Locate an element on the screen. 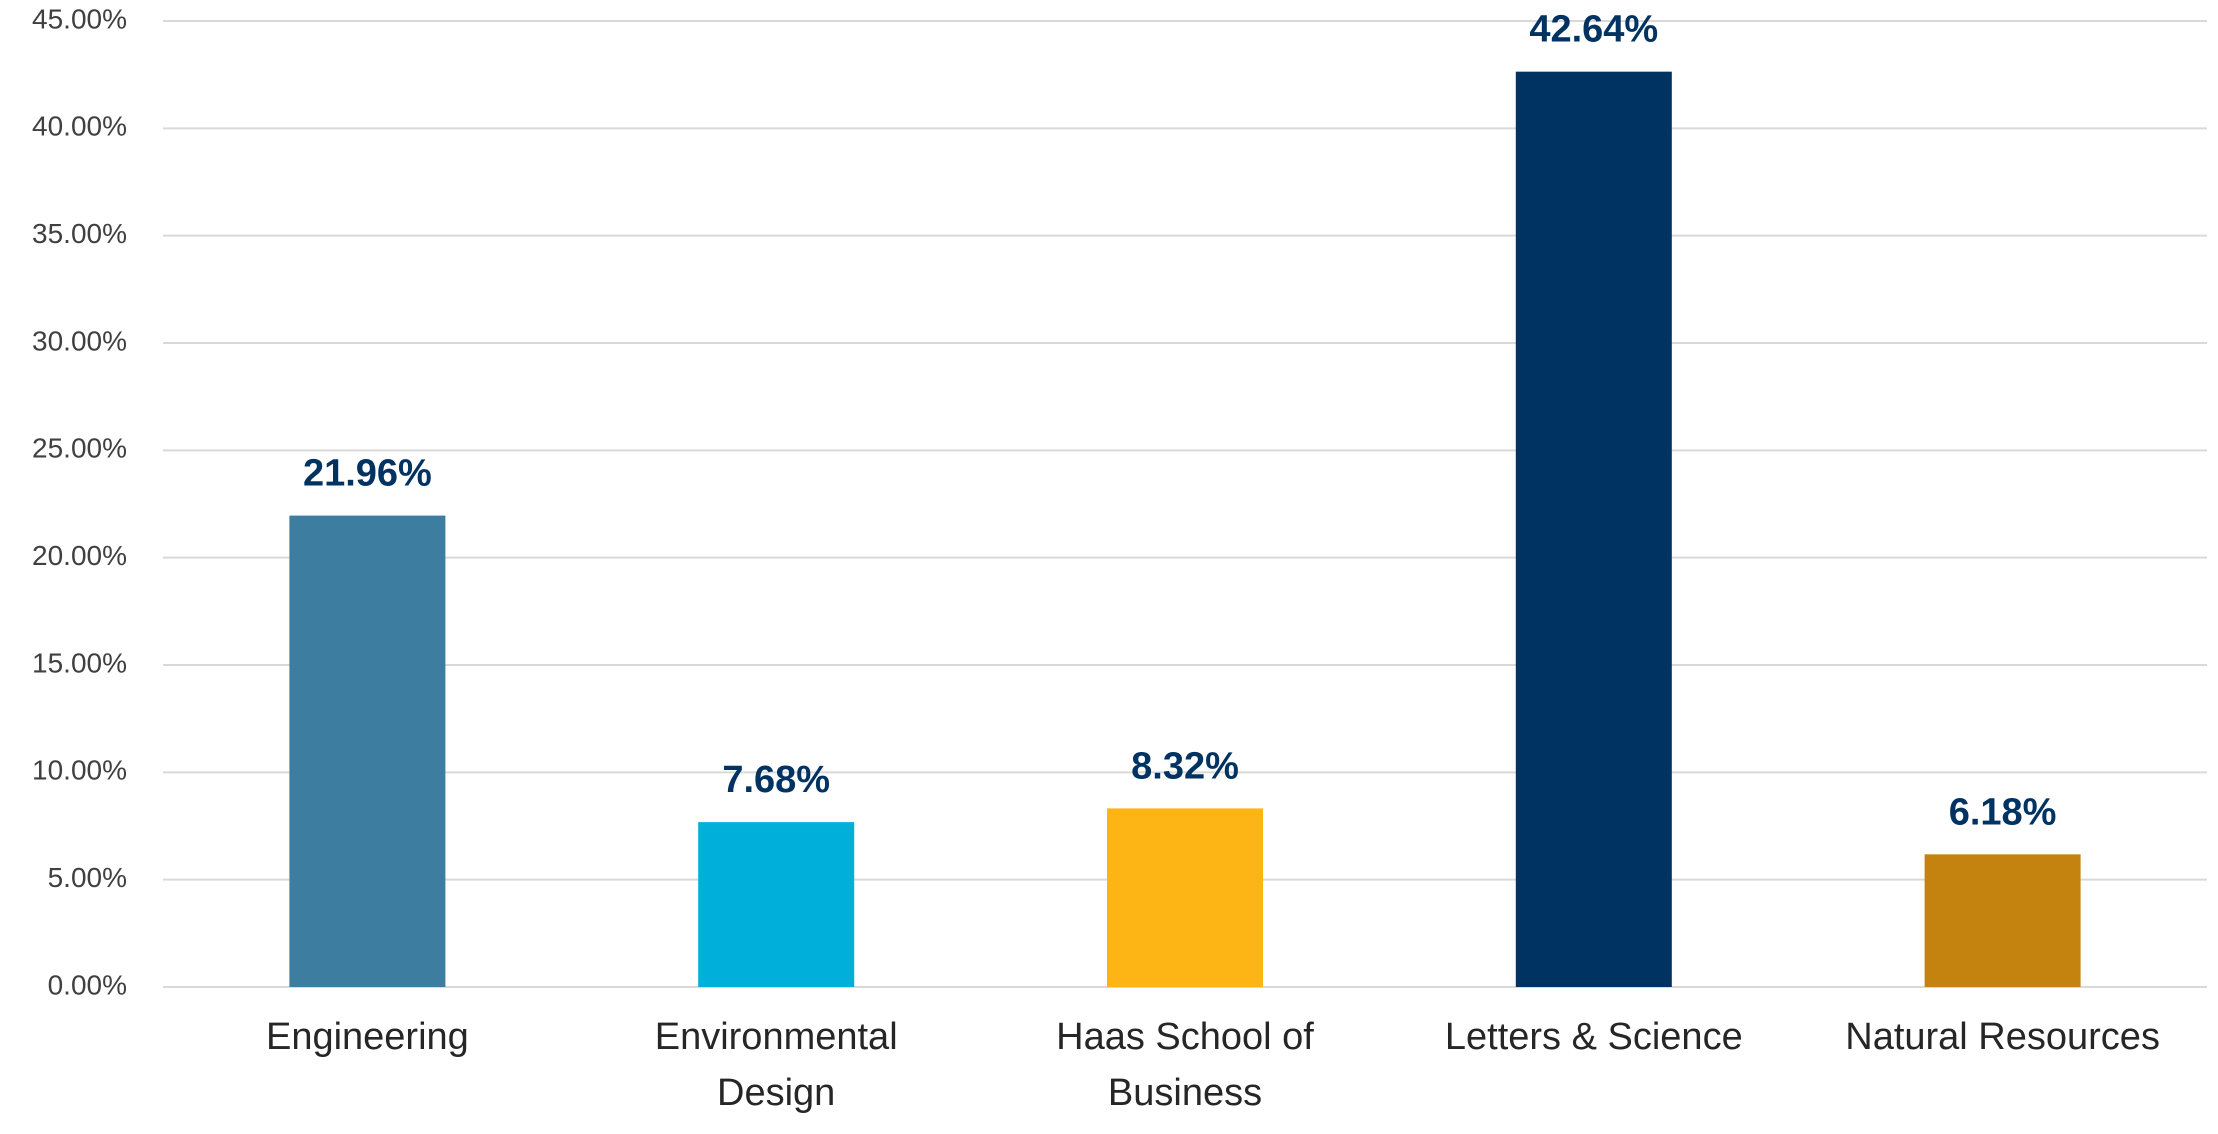 The width and height of the screenshot is (2218, 1134). y-tick-label: 25.00% is located at coordinates (79, 448).